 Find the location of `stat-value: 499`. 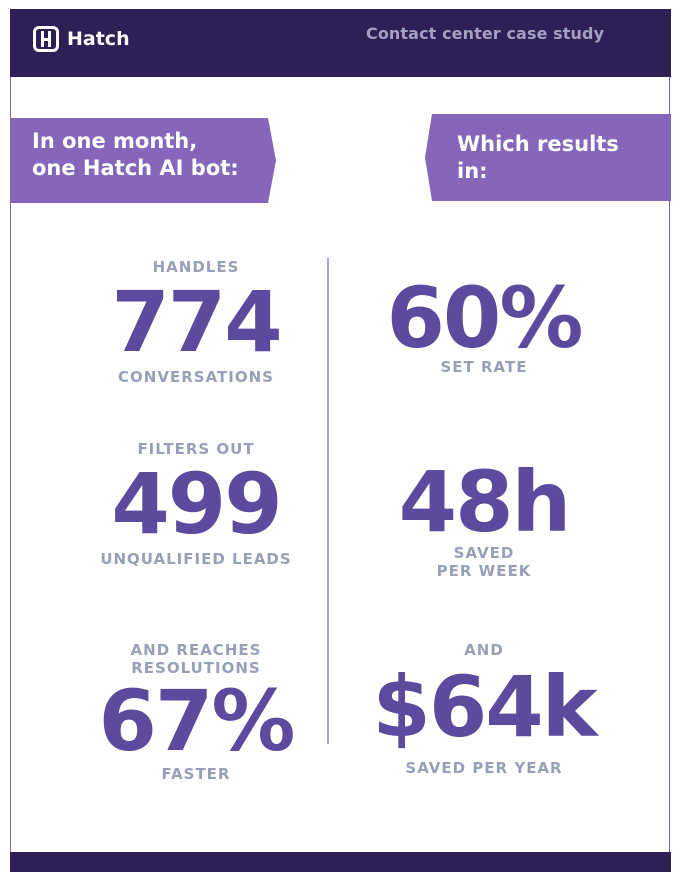

stat-value: 499 is located at coordinates (196, 504).